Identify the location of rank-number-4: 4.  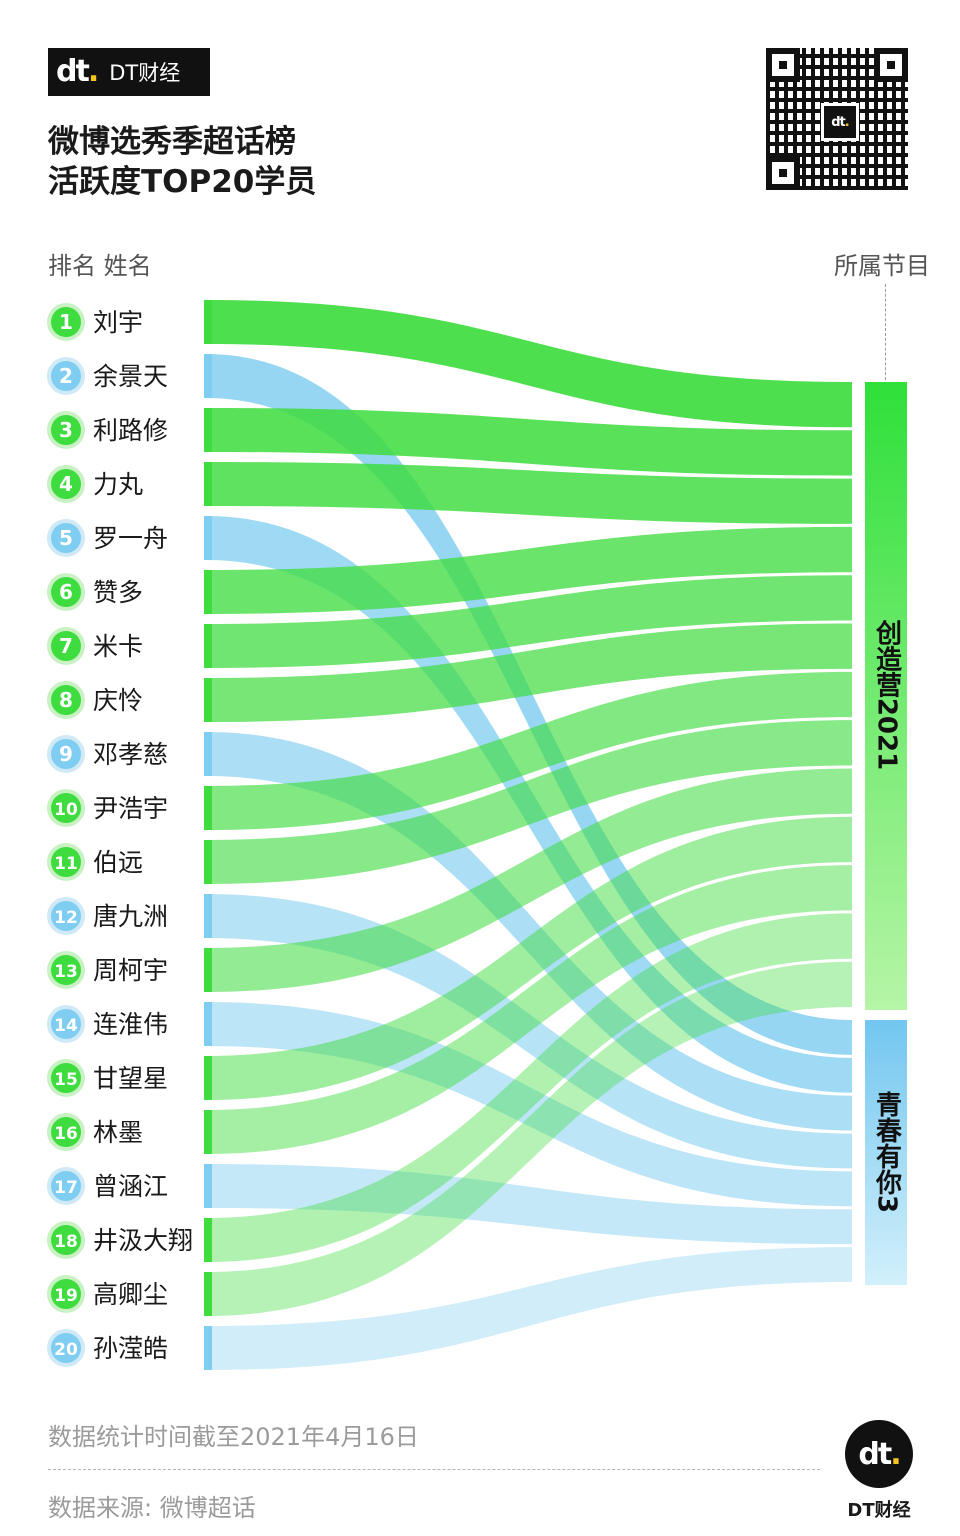
(66, 484).